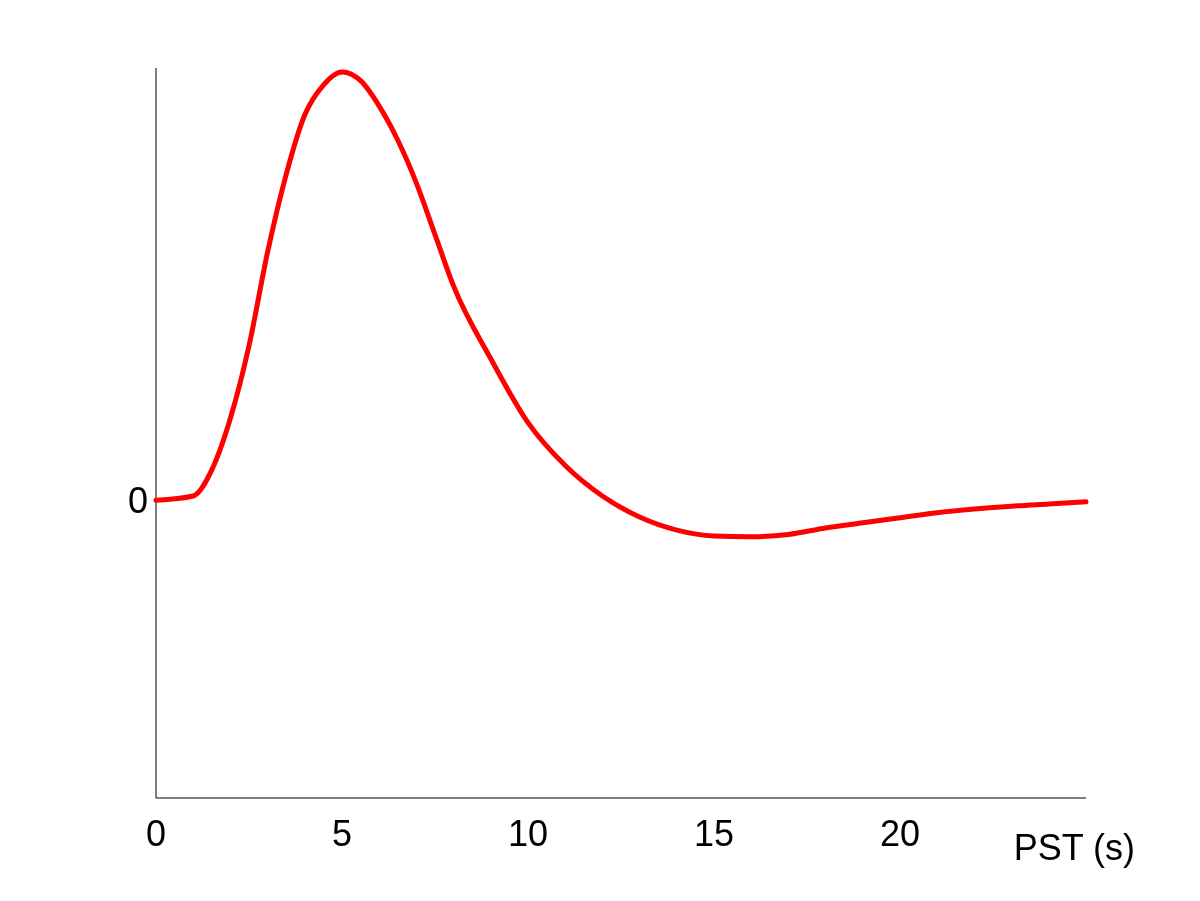 Image resolution: width=1200 pixels, height=901 pixels. Describe the element at coordinates (342, 833) in the screenshot. I see `x-tick-label: 5` at that location.